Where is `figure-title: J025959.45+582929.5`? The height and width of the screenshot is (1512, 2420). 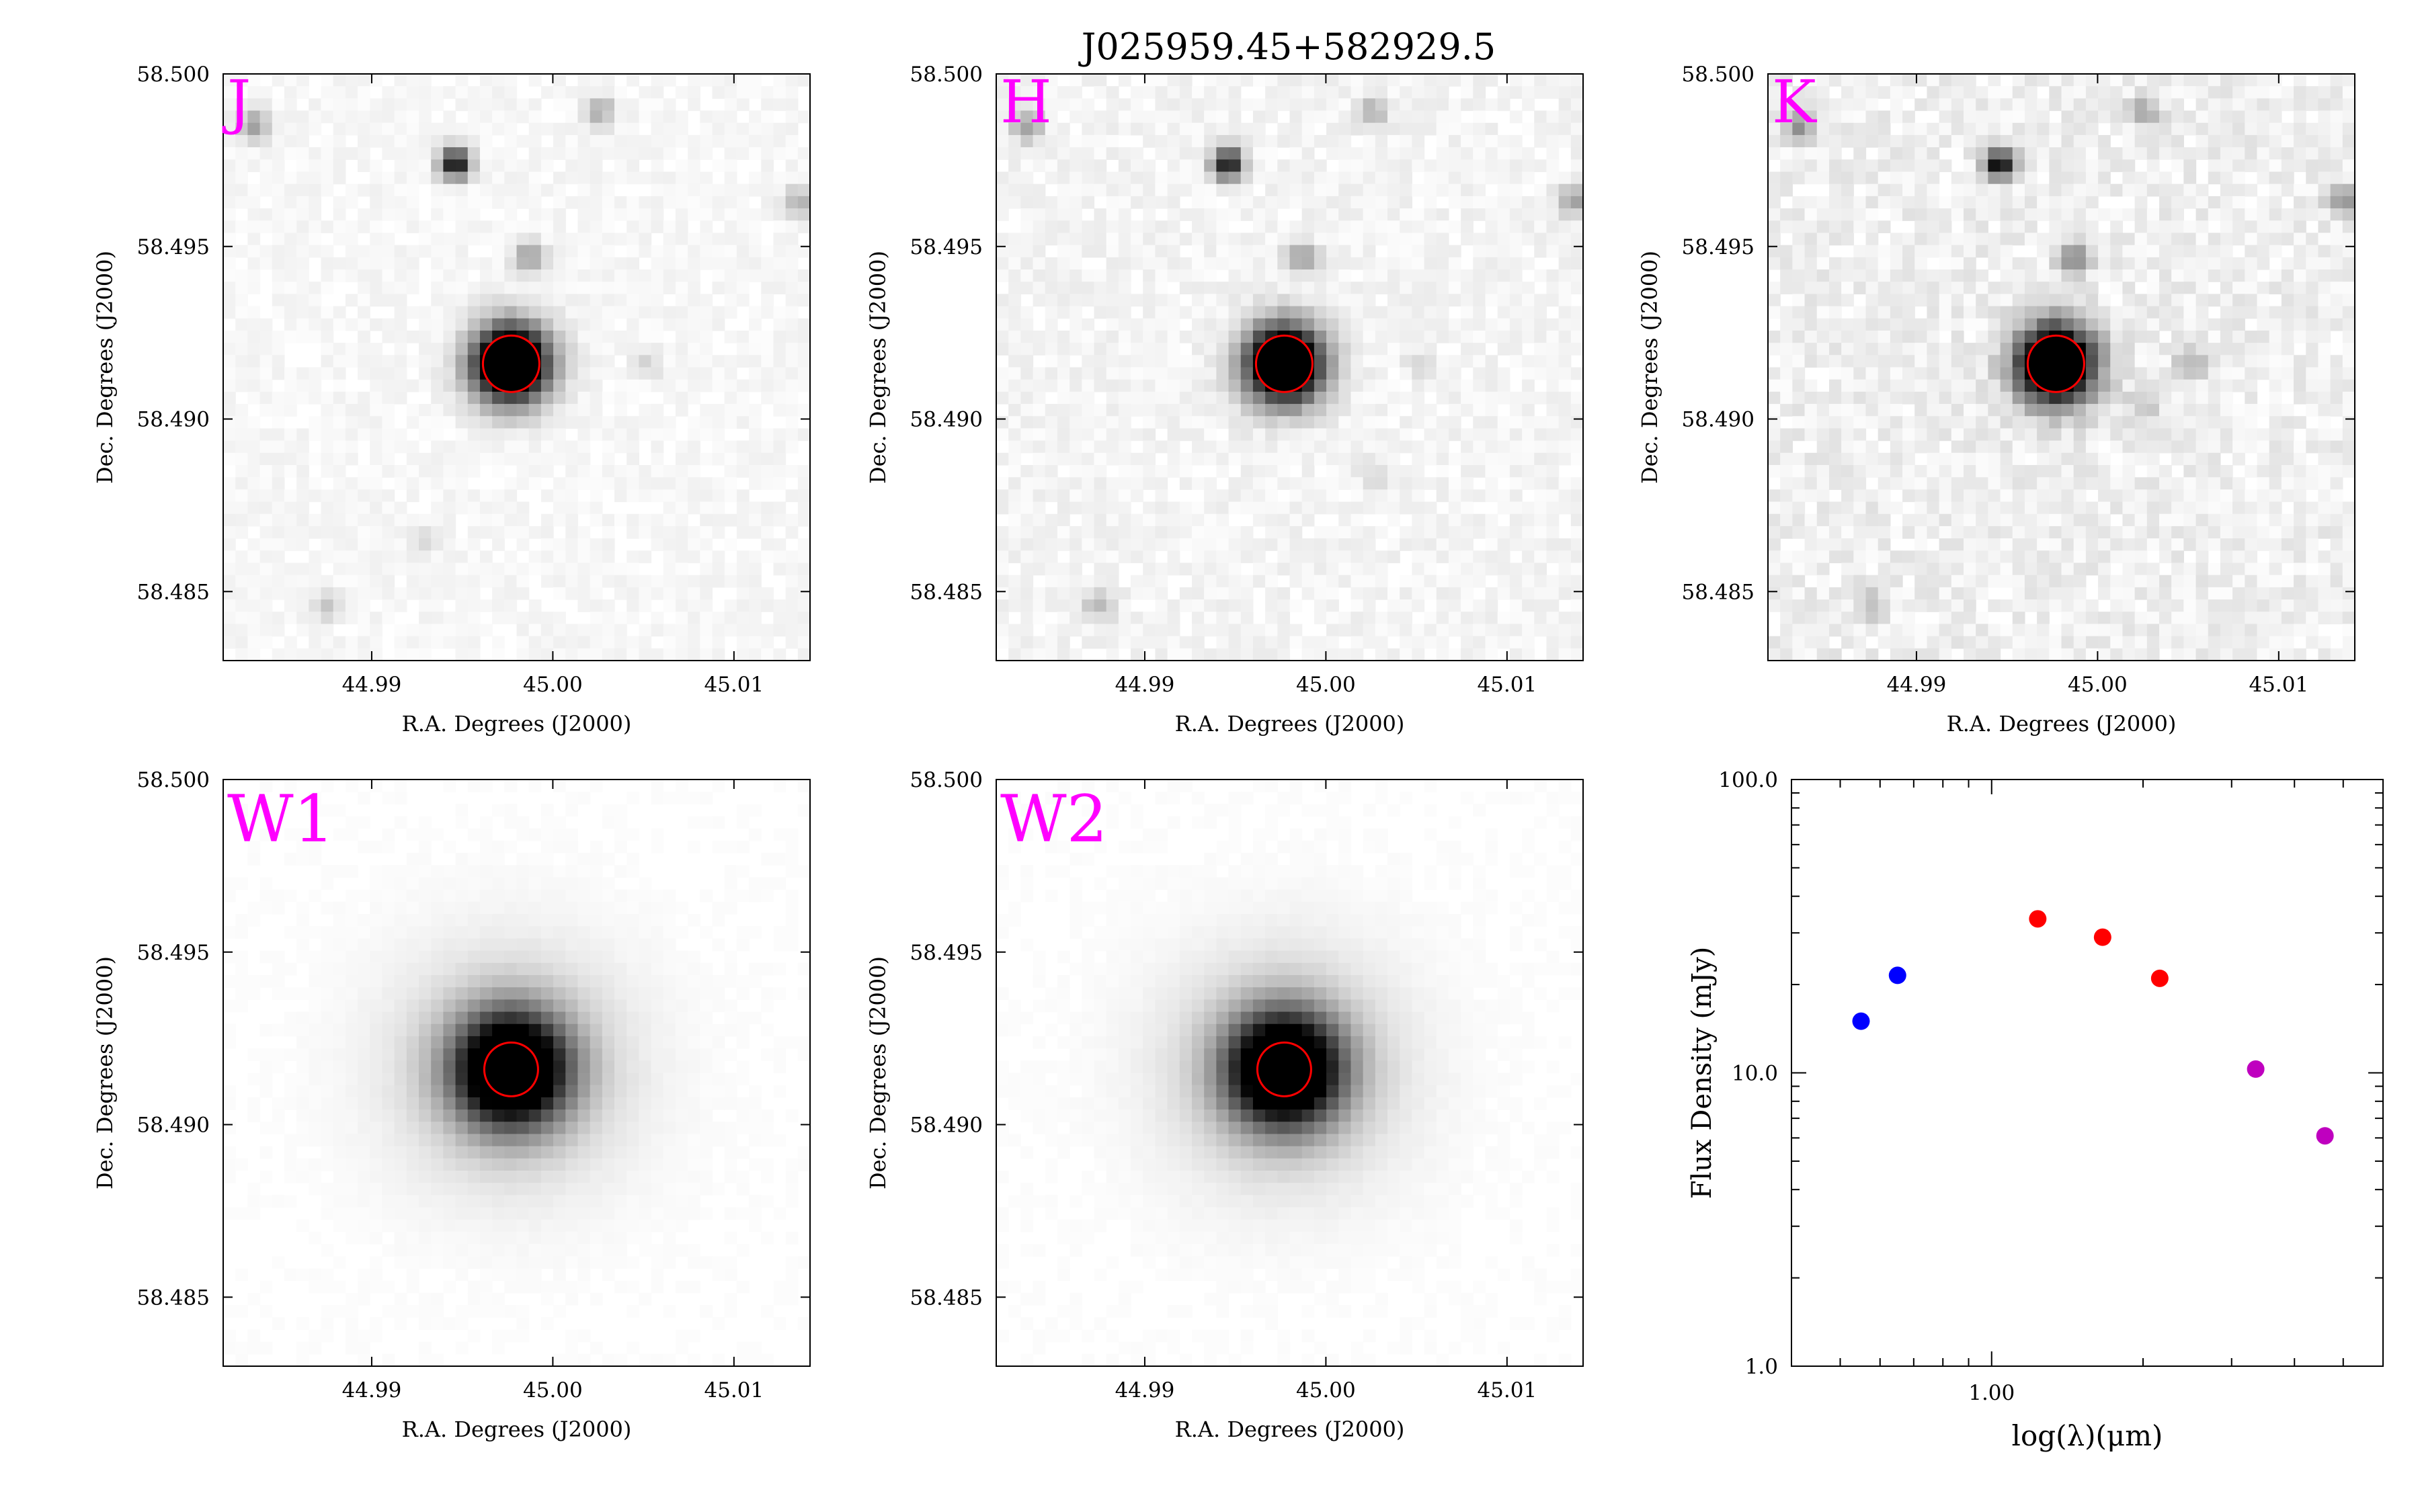
figure-title: J025959.45+582929.5 is located at coordinates (1287, 47).